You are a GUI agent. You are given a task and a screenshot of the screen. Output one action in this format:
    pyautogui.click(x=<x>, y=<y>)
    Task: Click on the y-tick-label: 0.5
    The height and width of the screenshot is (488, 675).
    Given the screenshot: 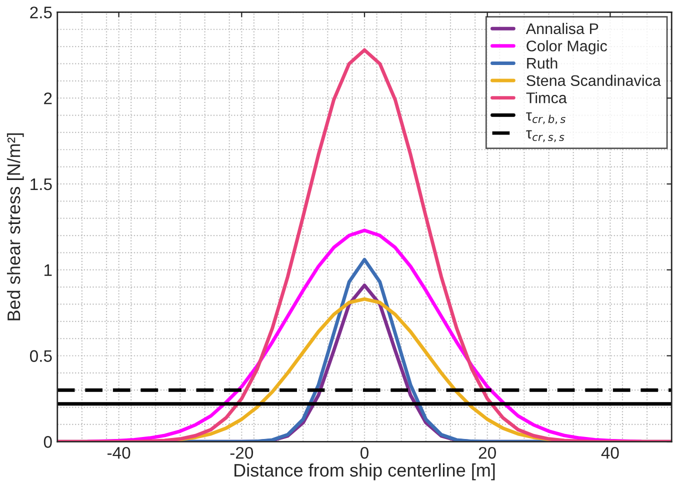 What is the action you would take?
    pyautogui.click(x=41, y=356)
    